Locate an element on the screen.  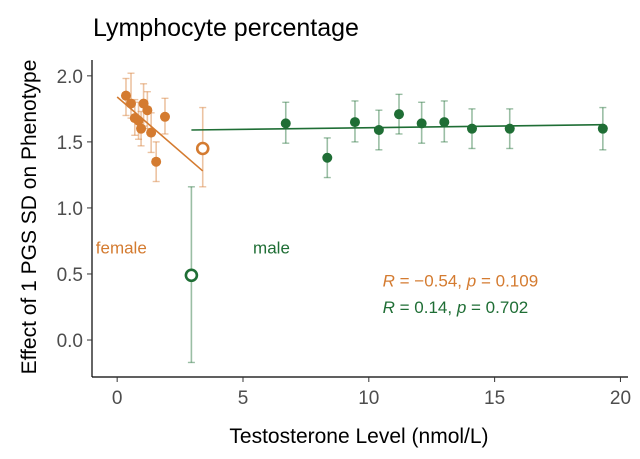
male-group-label: male is located at coordinates (271, 248).